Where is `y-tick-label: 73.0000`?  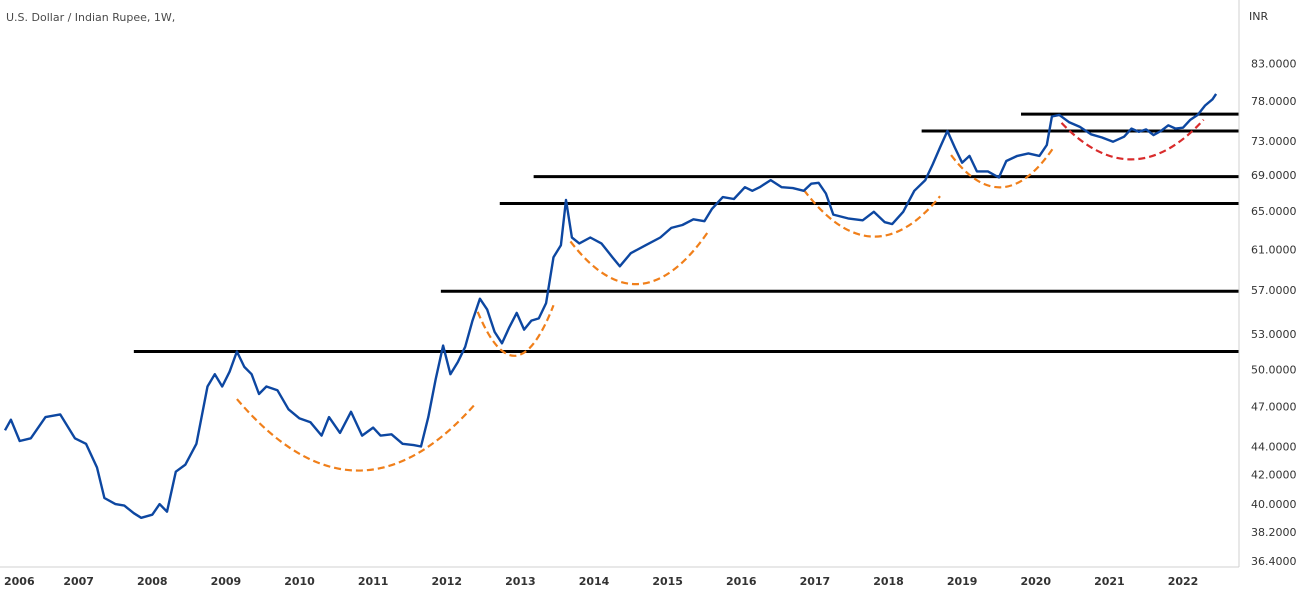 y-tick-label: 73.0000 is located at coordinates (1274, 141).